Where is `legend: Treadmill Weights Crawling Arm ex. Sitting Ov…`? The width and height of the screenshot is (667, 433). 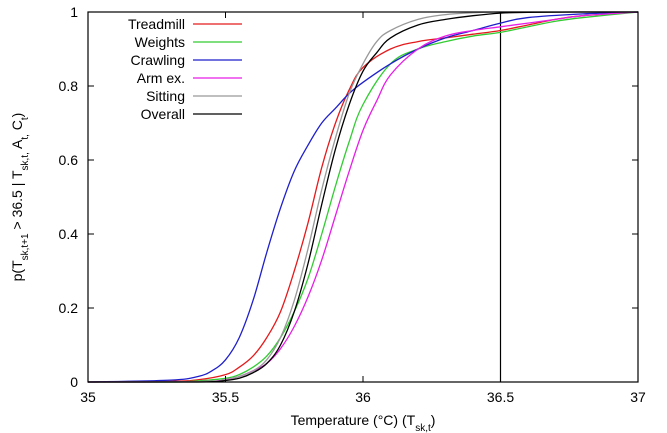
legend: Treadmill Weights Crawling Arm ex. Sitting Ov… is located at coordinates (185, 69).